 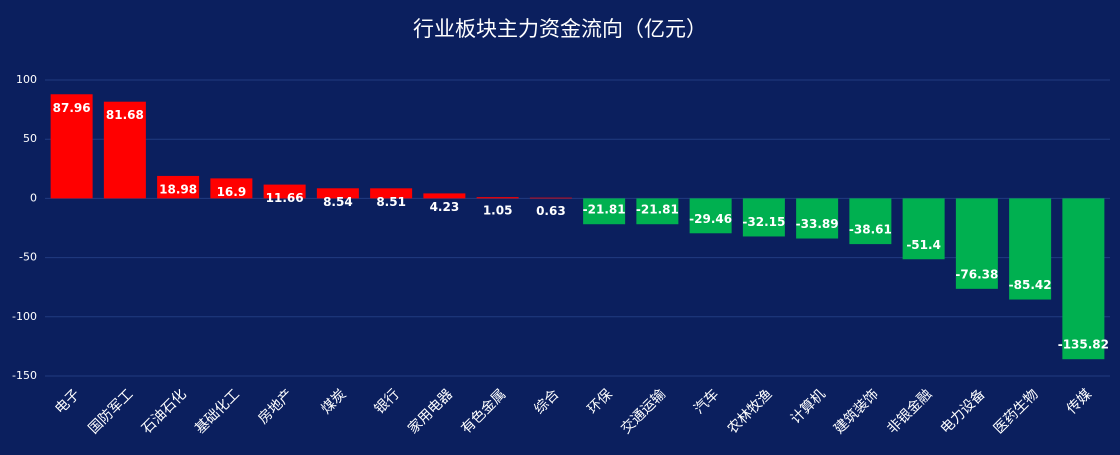 What do you see at coordinates (285, 198) in the screenshot?
I see `value-label: 11.66` at bounding box center [285, 198].